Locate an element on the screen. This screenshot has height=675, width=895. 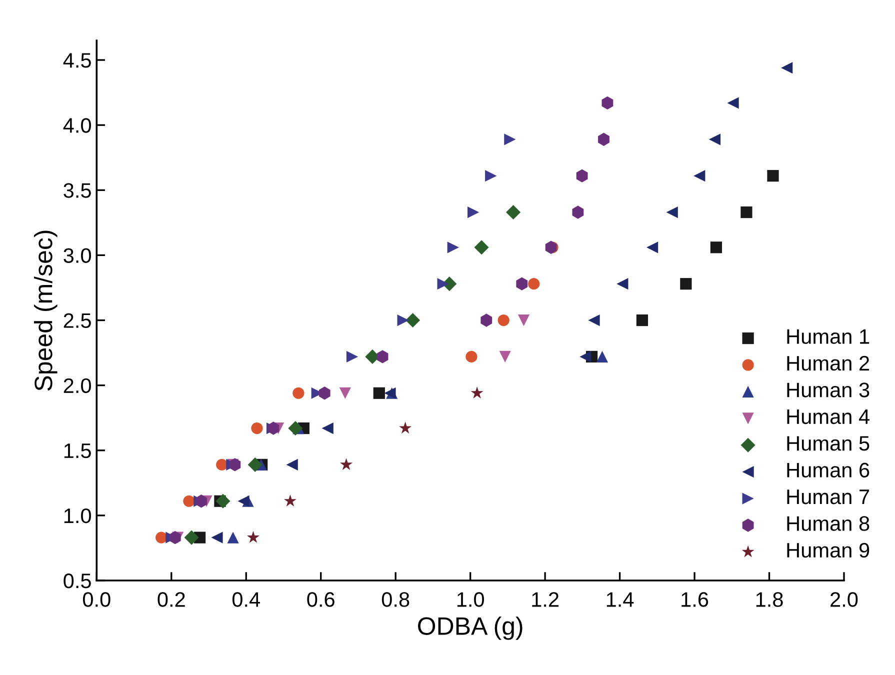
x-tick-label: 1.0 is located at coordinates (470, 599).